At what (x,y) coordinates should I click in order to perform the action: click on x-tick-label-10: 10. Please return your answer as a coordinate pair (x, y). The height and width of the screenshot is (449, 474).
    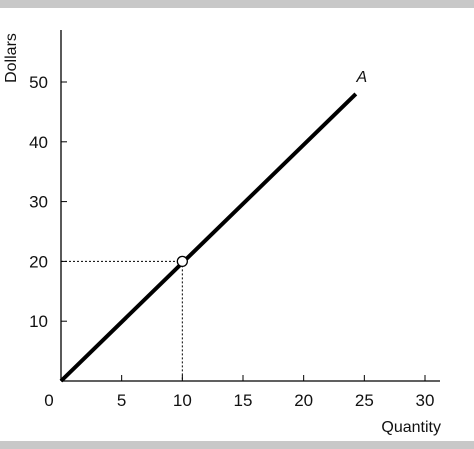
    Looking at the image, I should click on (182, 400).